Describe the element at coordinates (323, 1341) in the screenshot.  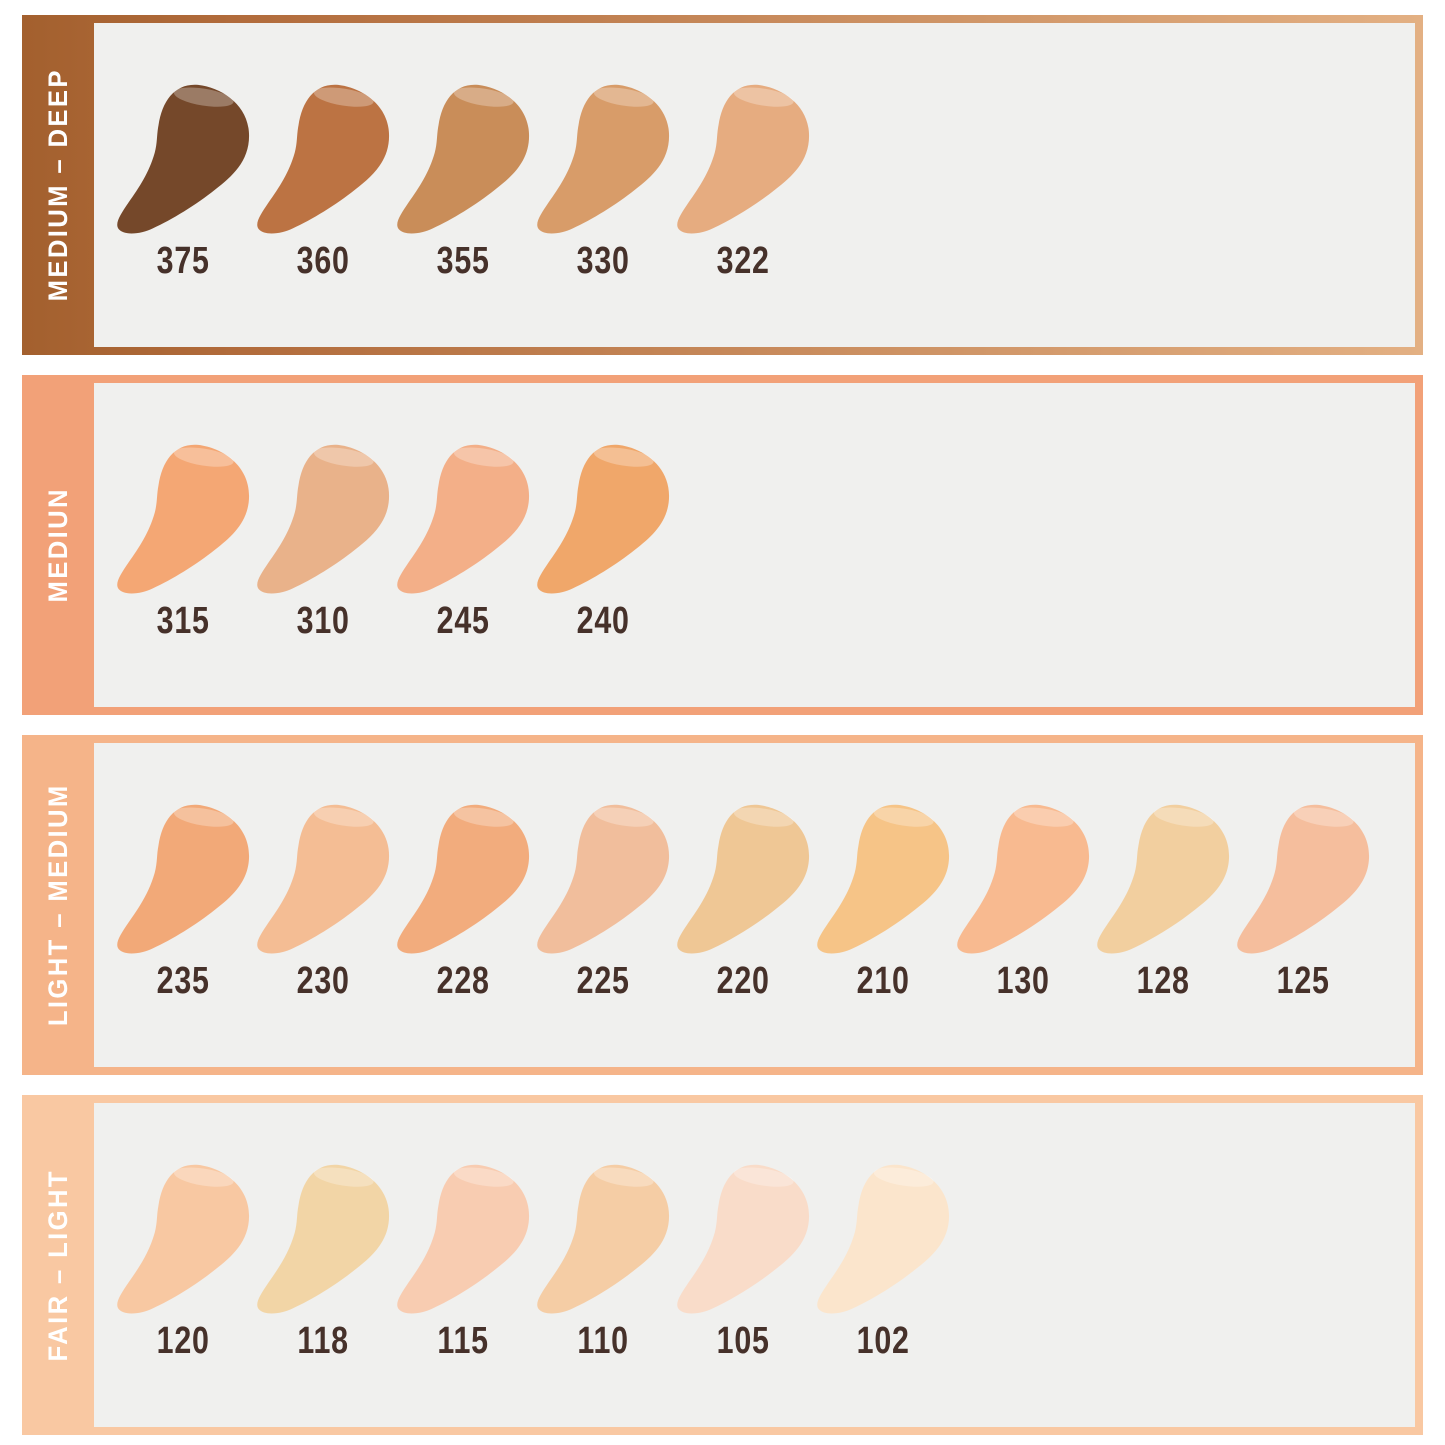
I see `shade-number: 118` at that location.